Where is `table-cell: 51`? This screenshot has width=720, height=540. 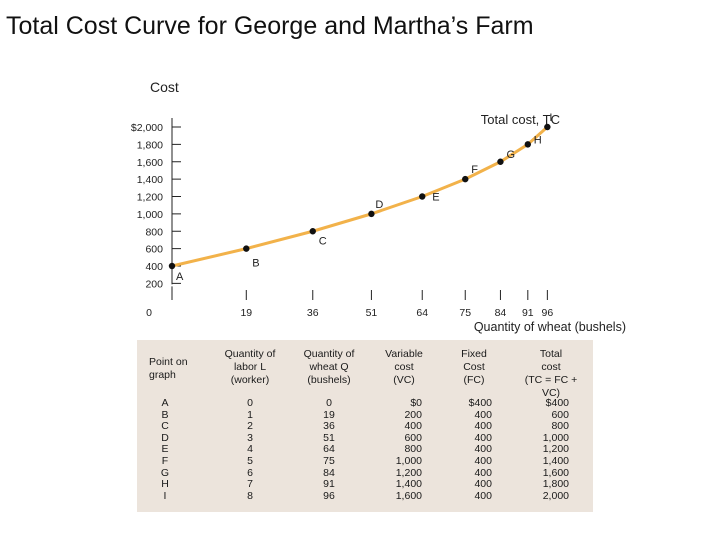 table-cell: 51 is located at coordinates (329, 437).